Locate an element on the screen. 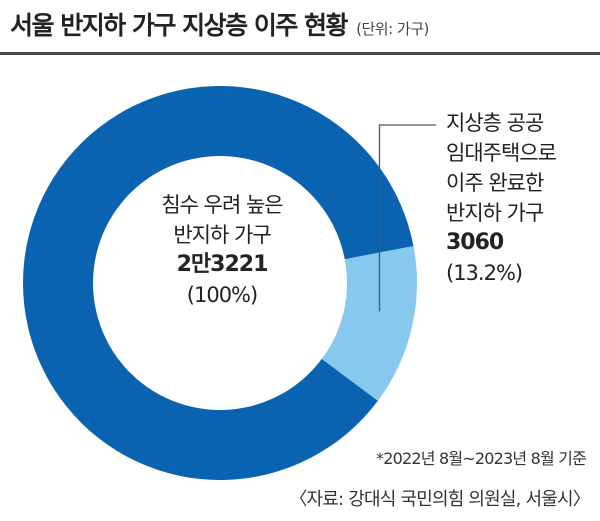  period-note: *2022년 8월~2023년 8월 기준 is located at coordinates (481, 458).